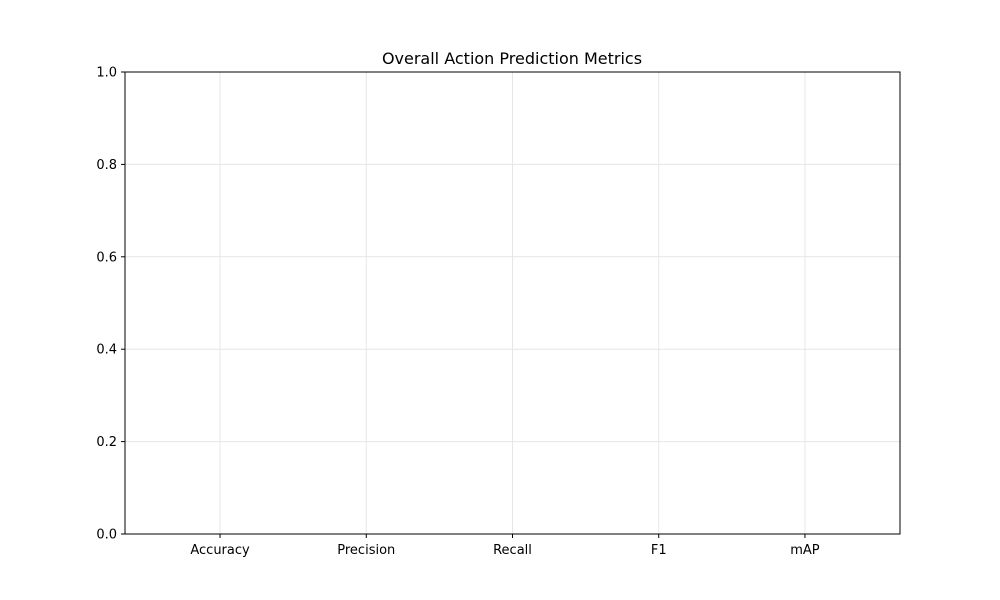 The height and width of the screenshot is (600, 1000). What do you see at coordinates (512, 550) in the screenshot?
I see `x-tick-label: Recall` at bounding box center [512, 550].